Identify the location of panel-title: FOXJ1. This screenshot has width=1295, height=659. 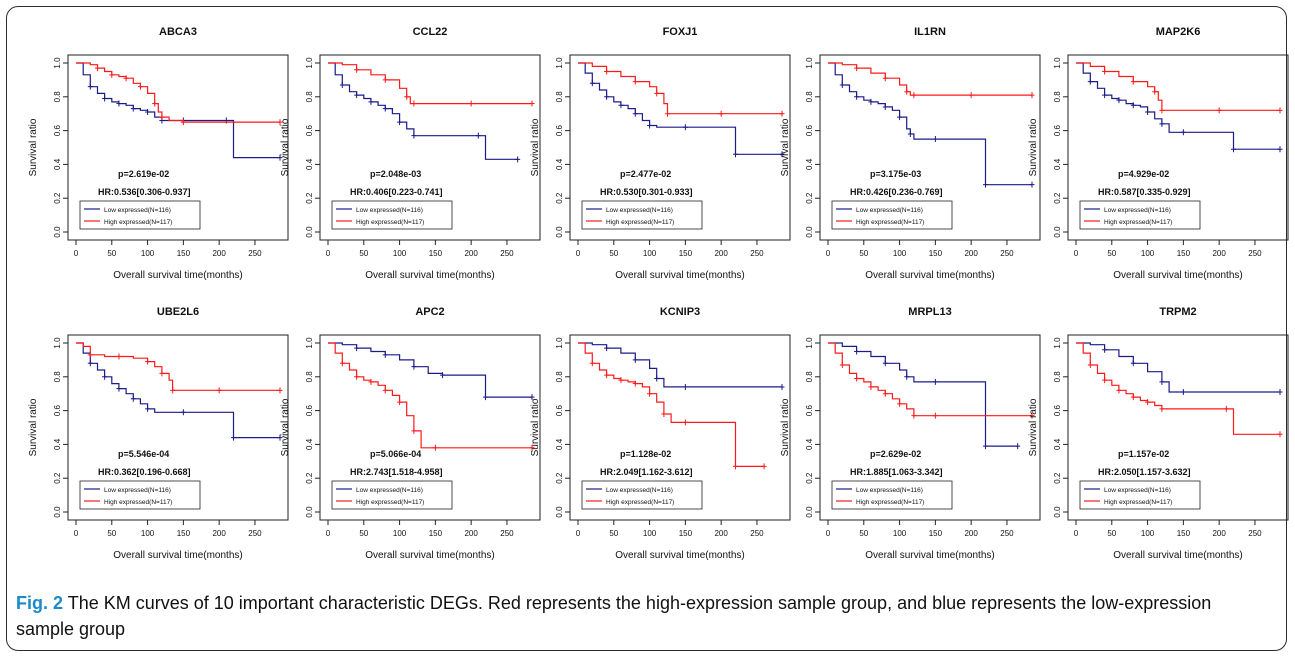
(680, 32).